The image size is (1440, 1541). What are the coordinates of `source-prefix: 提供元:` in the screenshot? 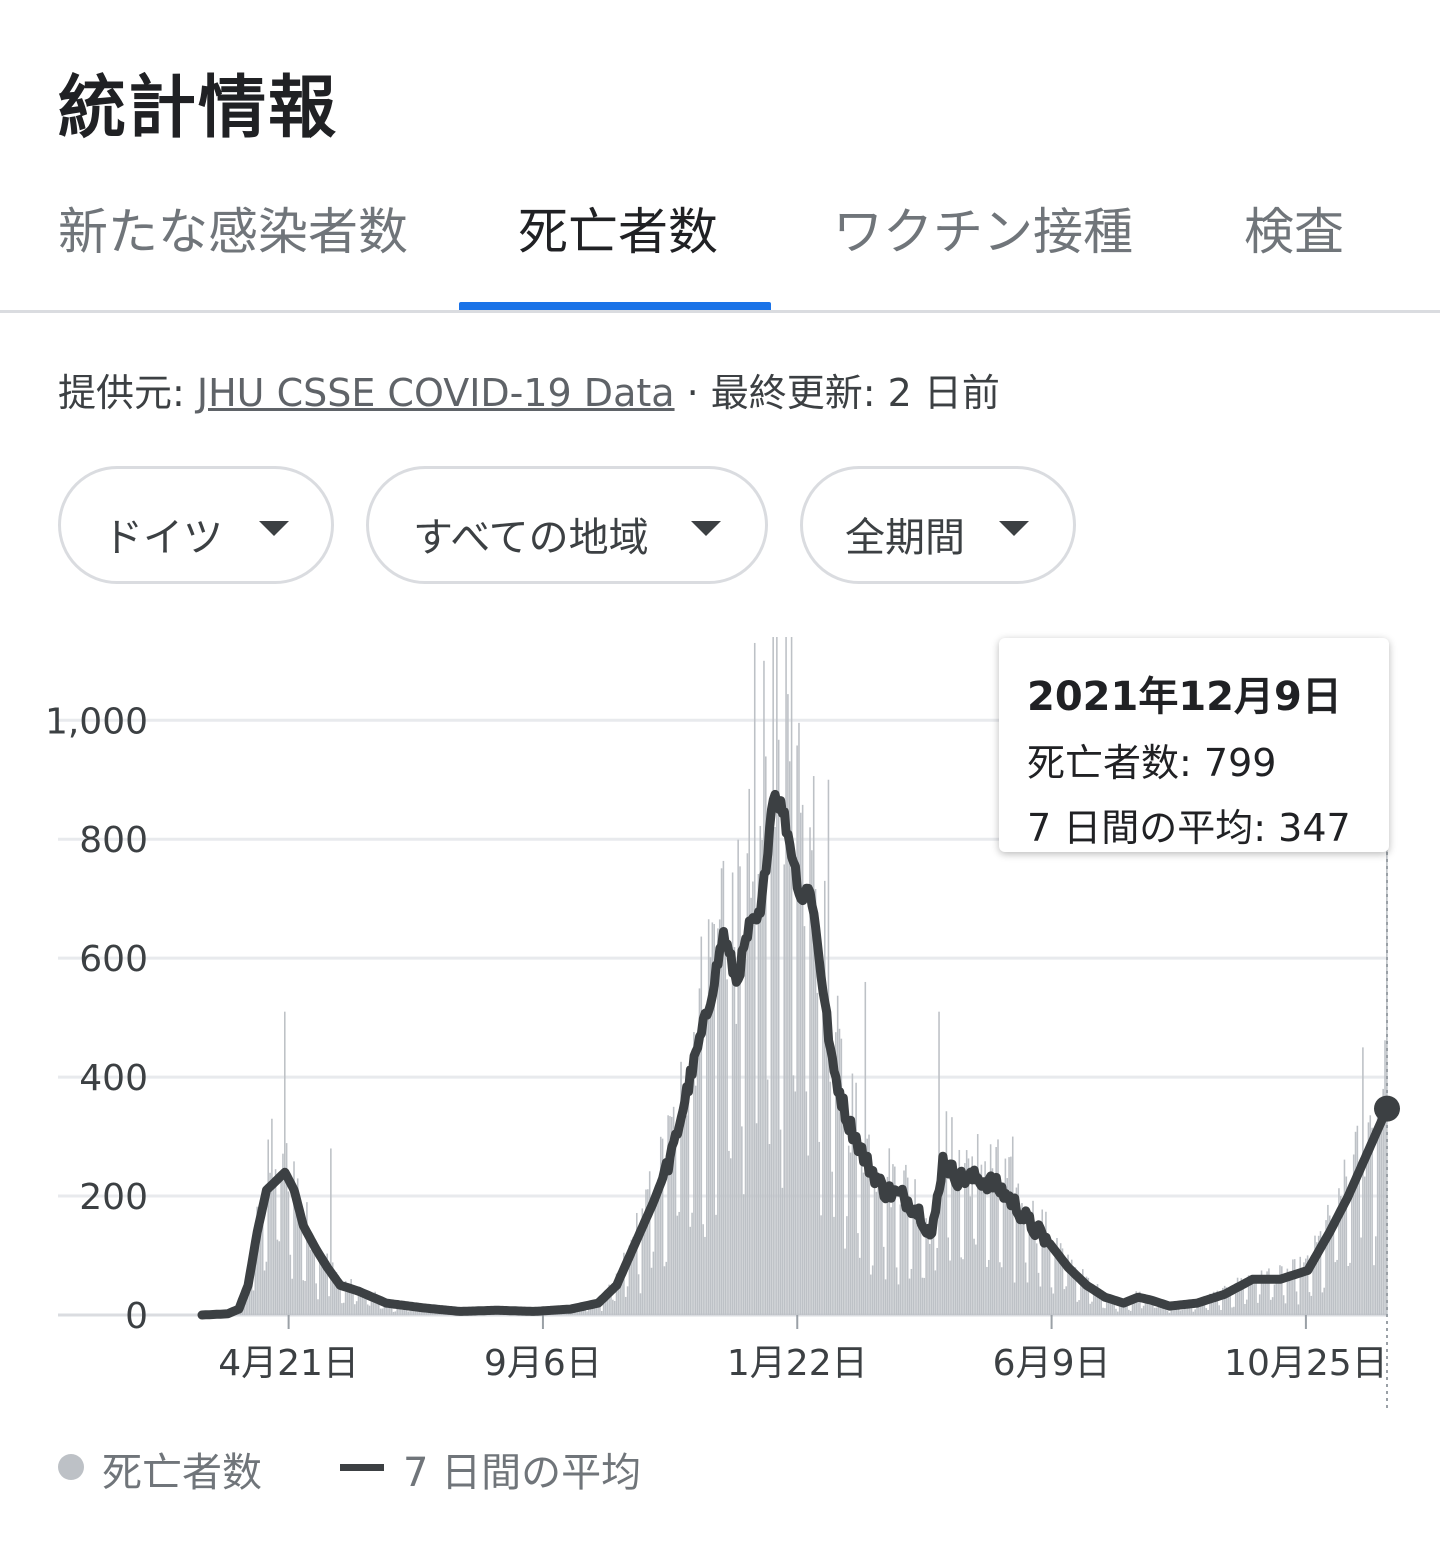 It's located at (127, 393).